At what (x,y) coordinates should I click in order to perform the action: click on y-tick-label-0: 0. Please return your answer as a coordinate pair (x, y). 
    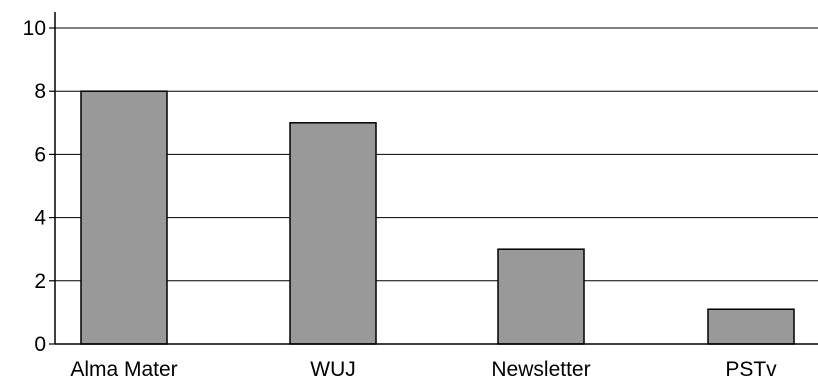
    Looking at the image, I should click on (40, 344).